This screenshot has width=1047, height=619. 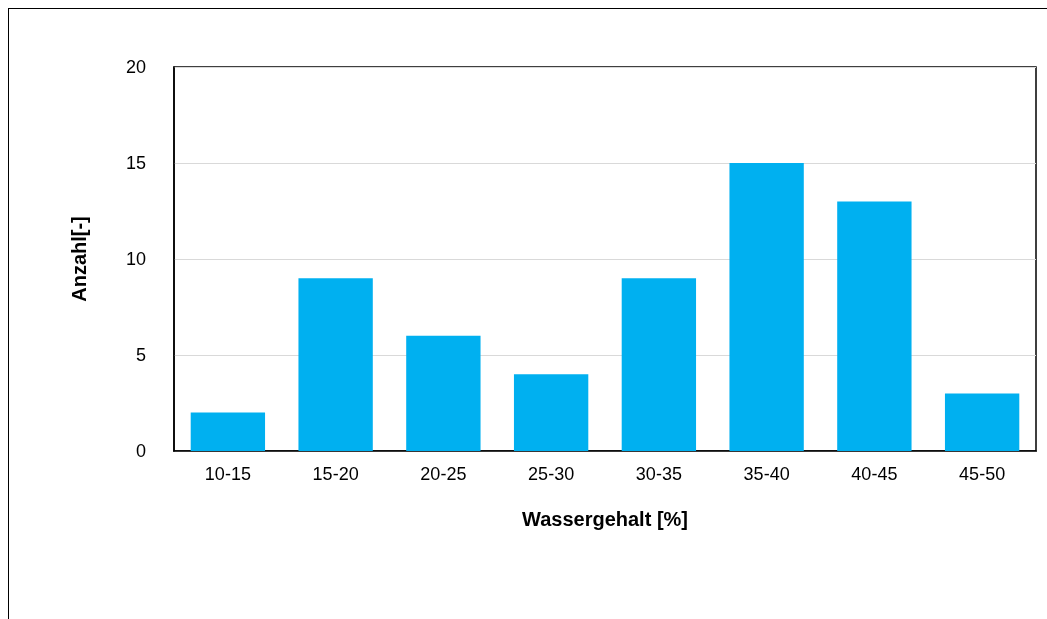 What do you see at coordinates (79, 259) in the screenshot?
I see `y-axis-title: Anzahl[-]` at bounding box center [79, 259].